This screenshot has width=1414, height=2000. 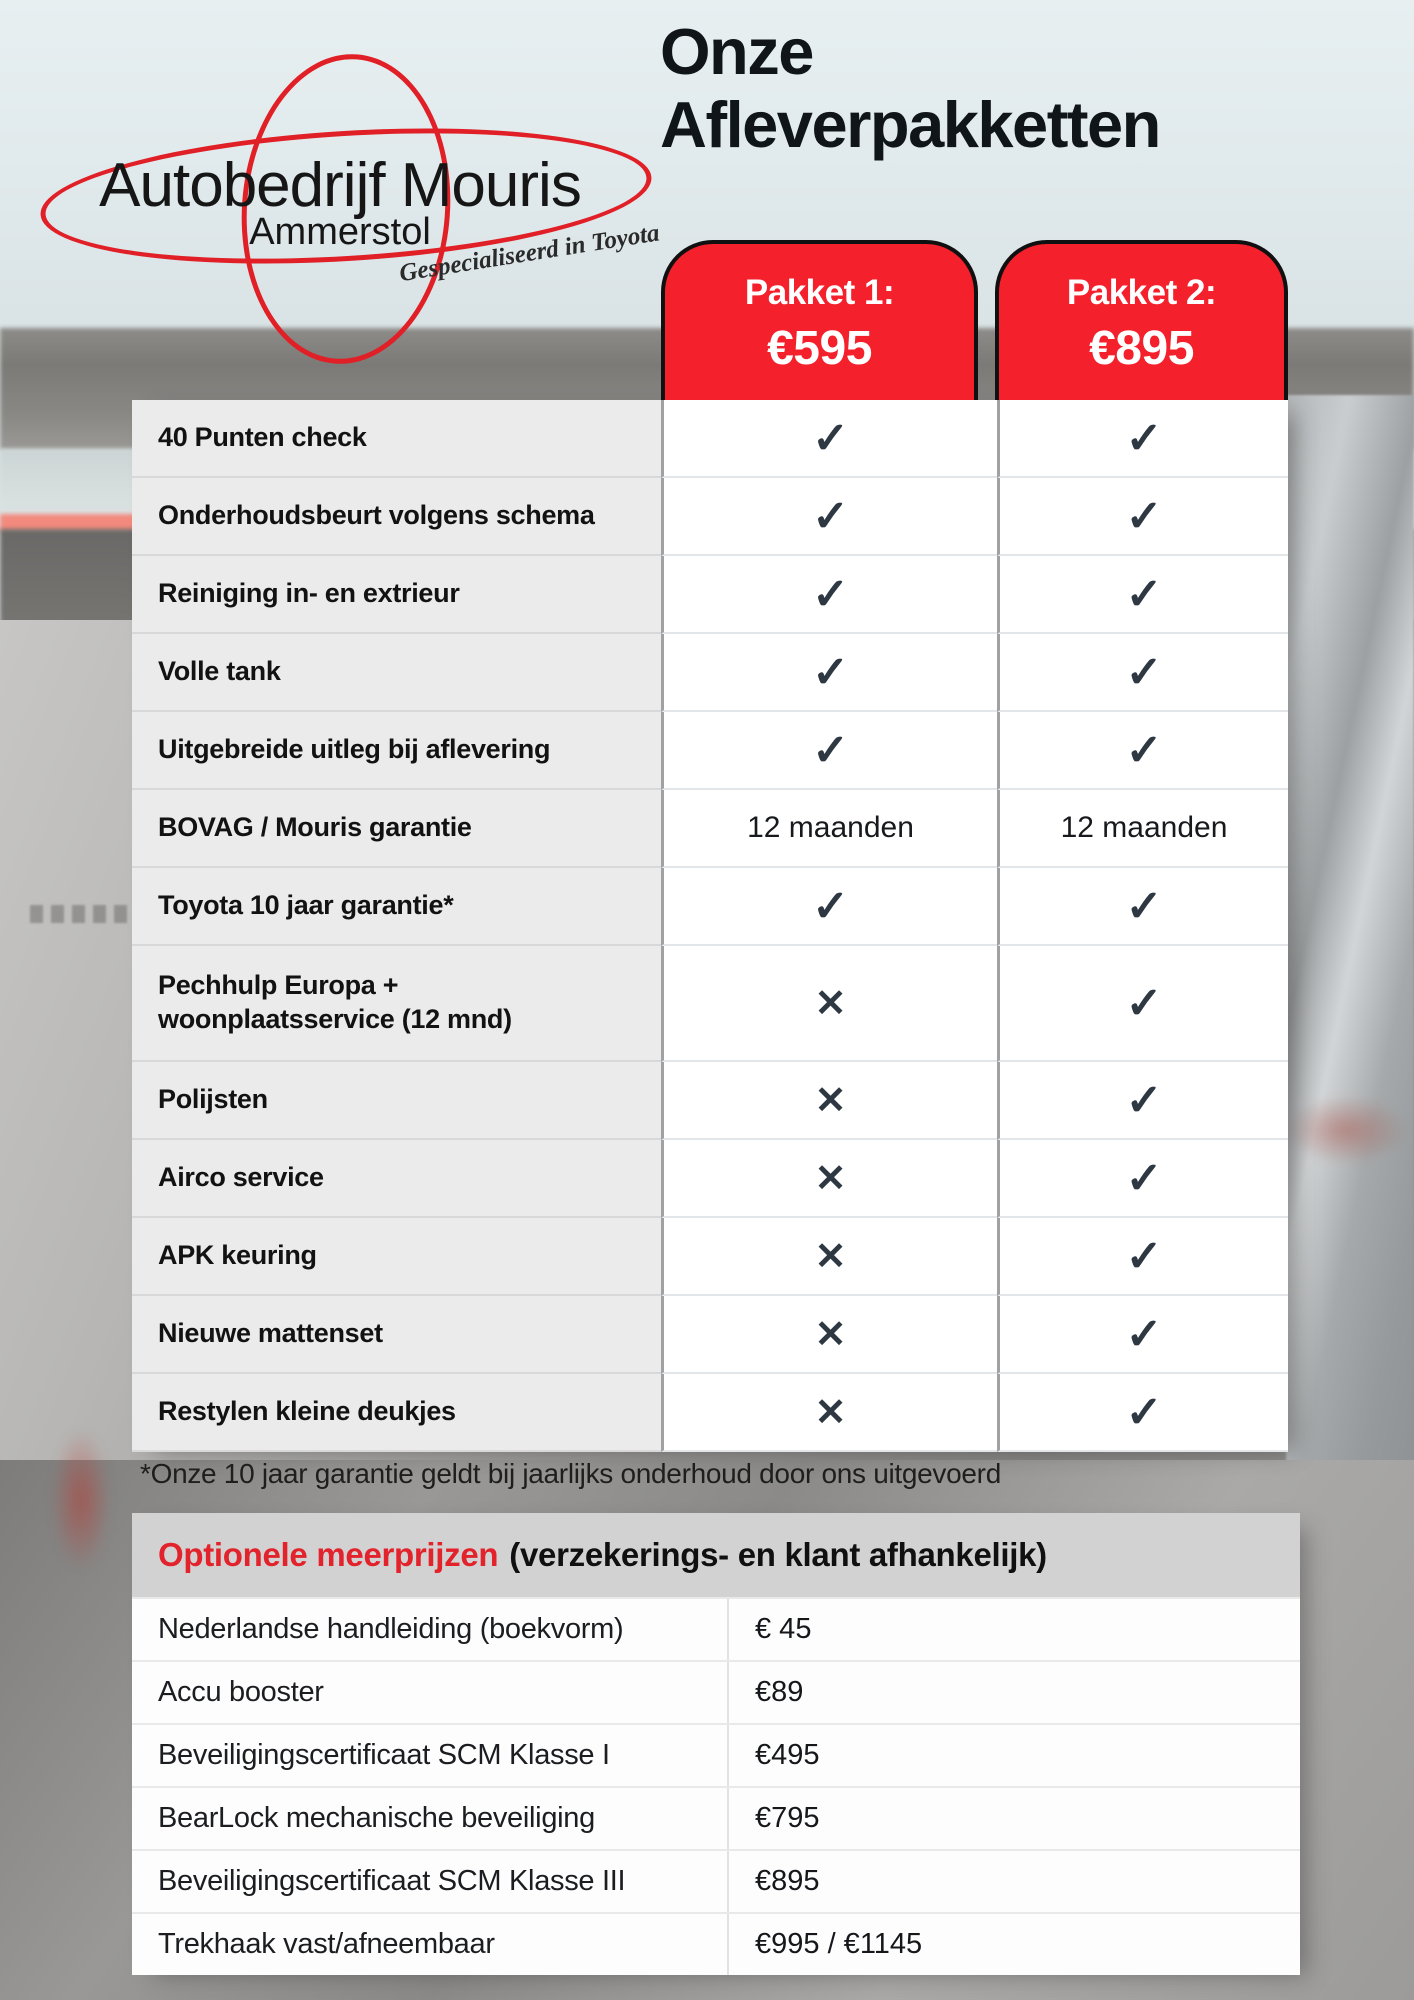 What do you see at coordinates (72, 523) in the screenshot?
I see `taillight-icon` at bounding box center [72, 523].